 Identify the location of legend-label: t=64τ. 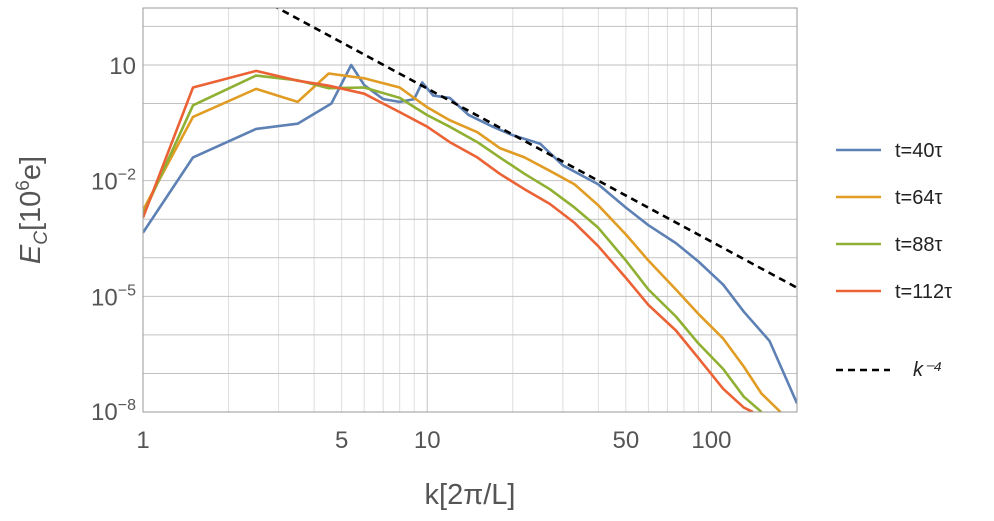
(918, 198).